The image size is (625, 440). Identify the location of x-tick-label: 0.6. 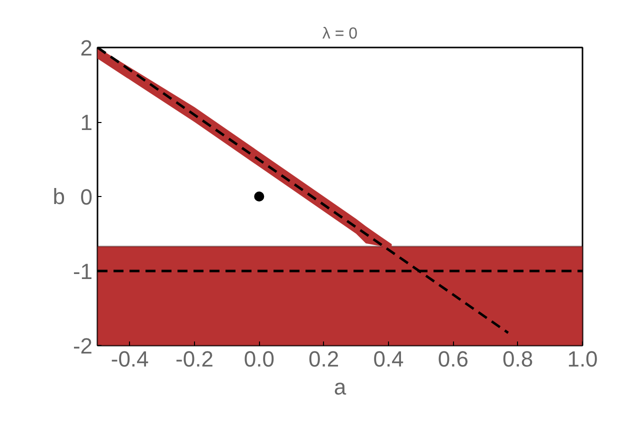
(453, 359).